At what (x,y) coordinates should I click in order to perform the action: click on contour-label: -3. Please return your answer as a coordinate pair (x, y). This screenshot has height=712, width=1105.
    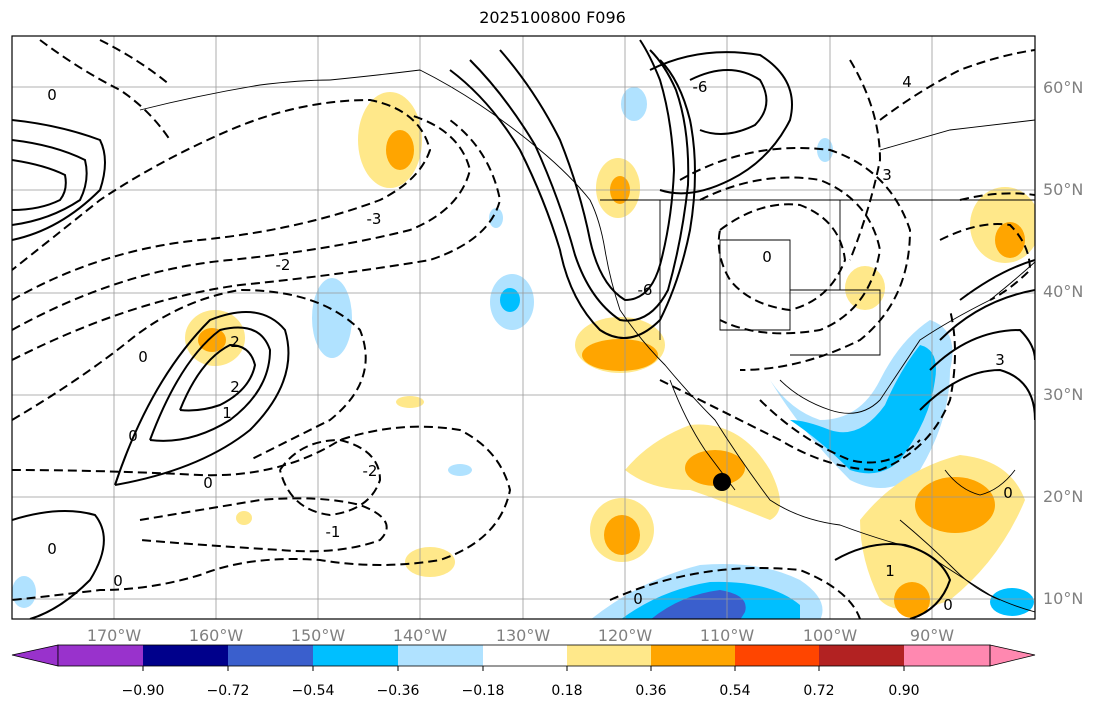
    Looking at the image, I should click on (374, 219).